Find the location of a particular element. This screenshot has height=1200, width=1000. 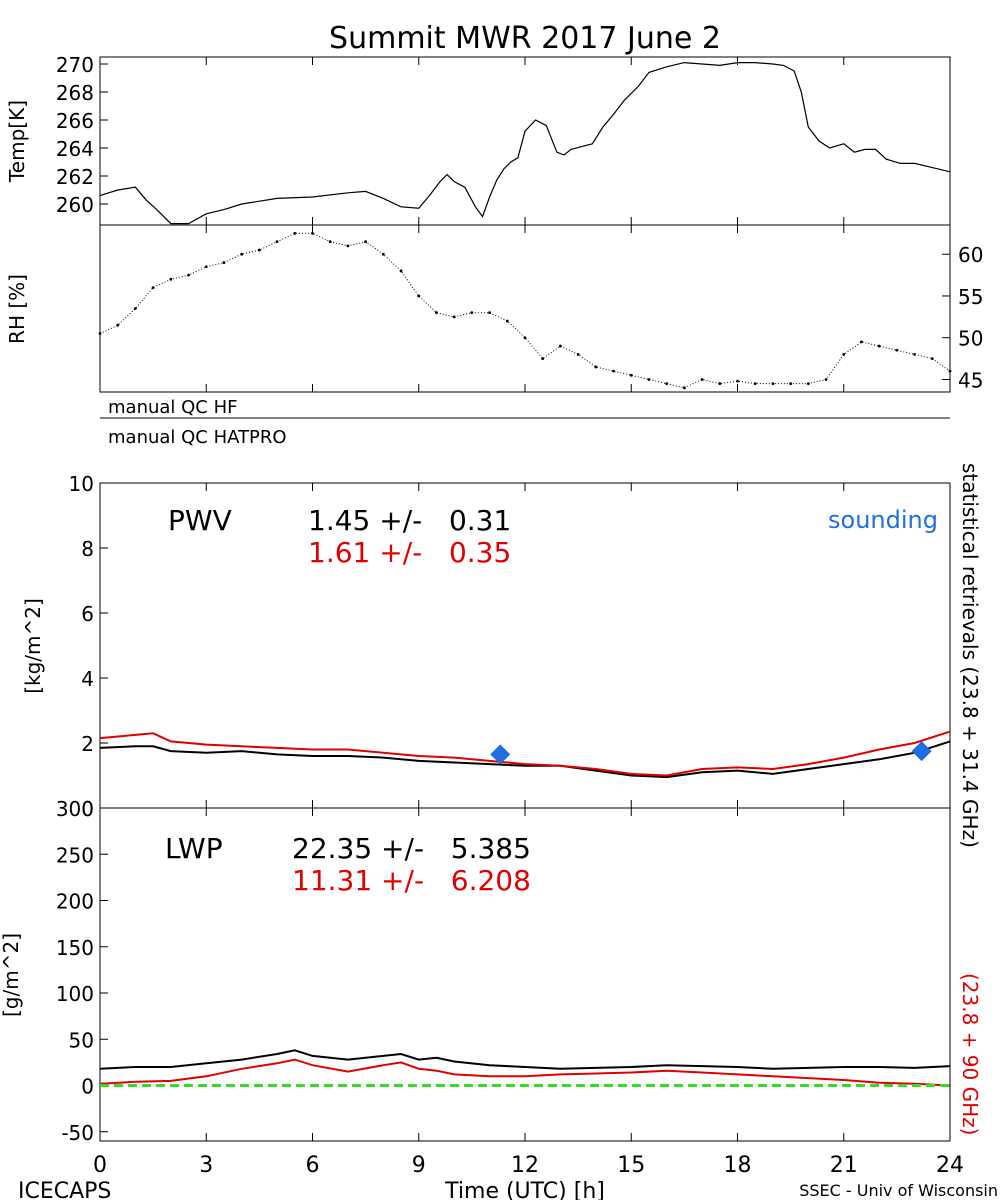

pwv-ylabel: [kg/m^2] is located at coordinates (33, 646).